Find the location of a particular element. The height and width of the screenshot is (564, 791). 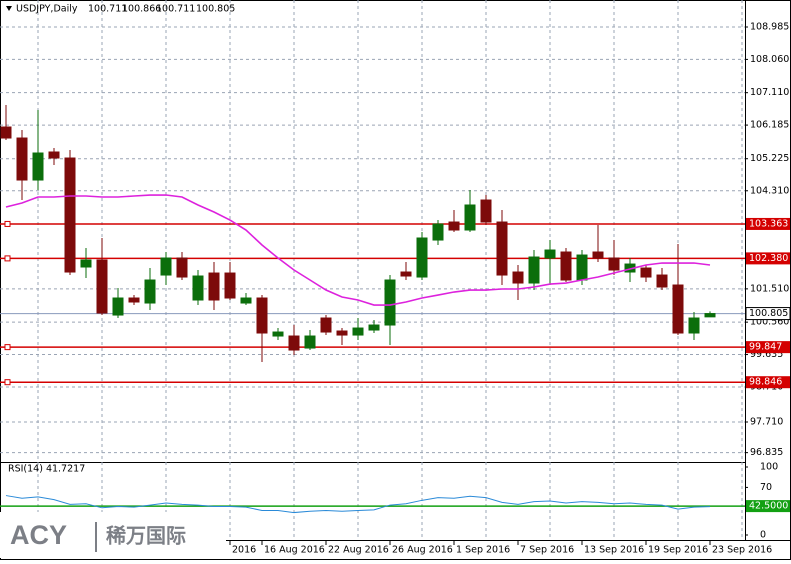

ohlc-open: 100.711 is located at coordinates (107, 9).